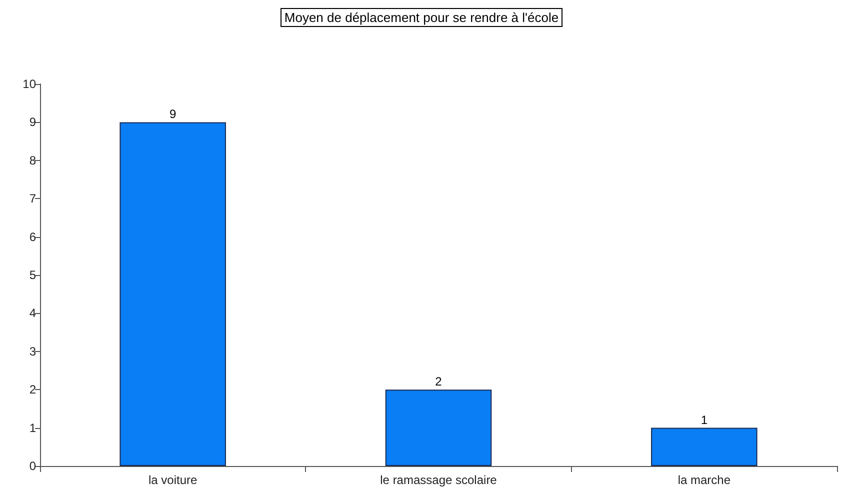 This screenshot has width=843, height=490. I want to click on y-tick-label: 7, so click(32, 199).